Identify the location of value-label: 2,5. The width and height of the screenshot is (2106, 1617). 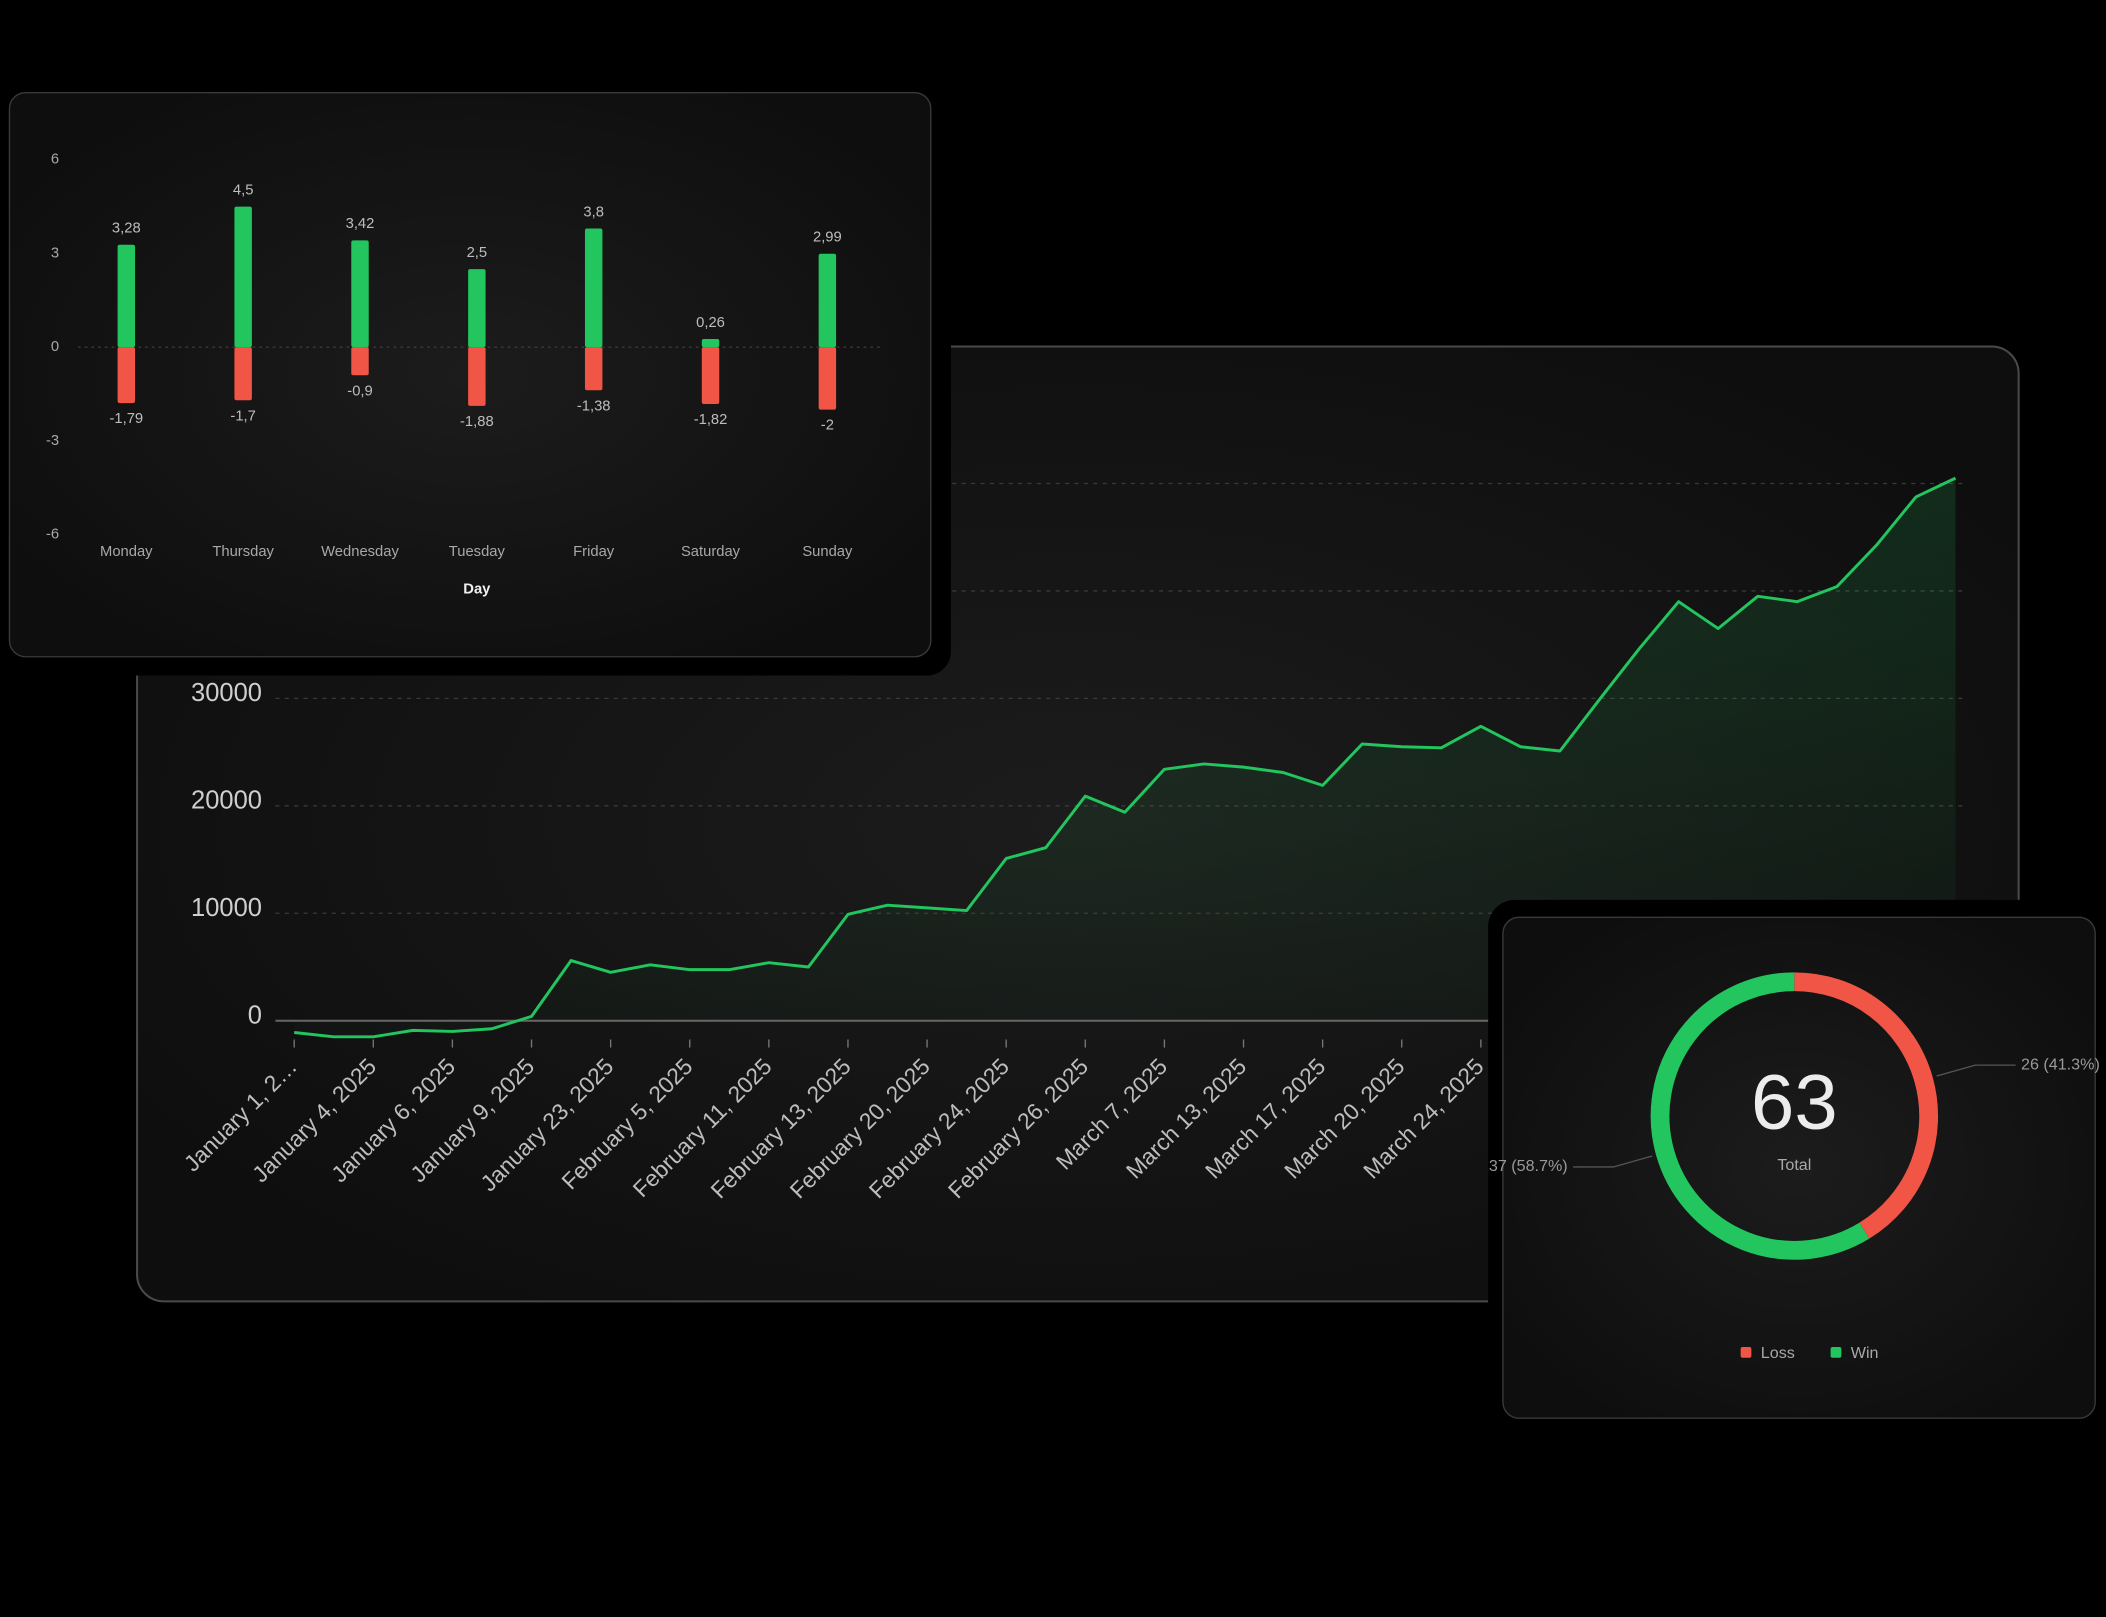
(477, 253).